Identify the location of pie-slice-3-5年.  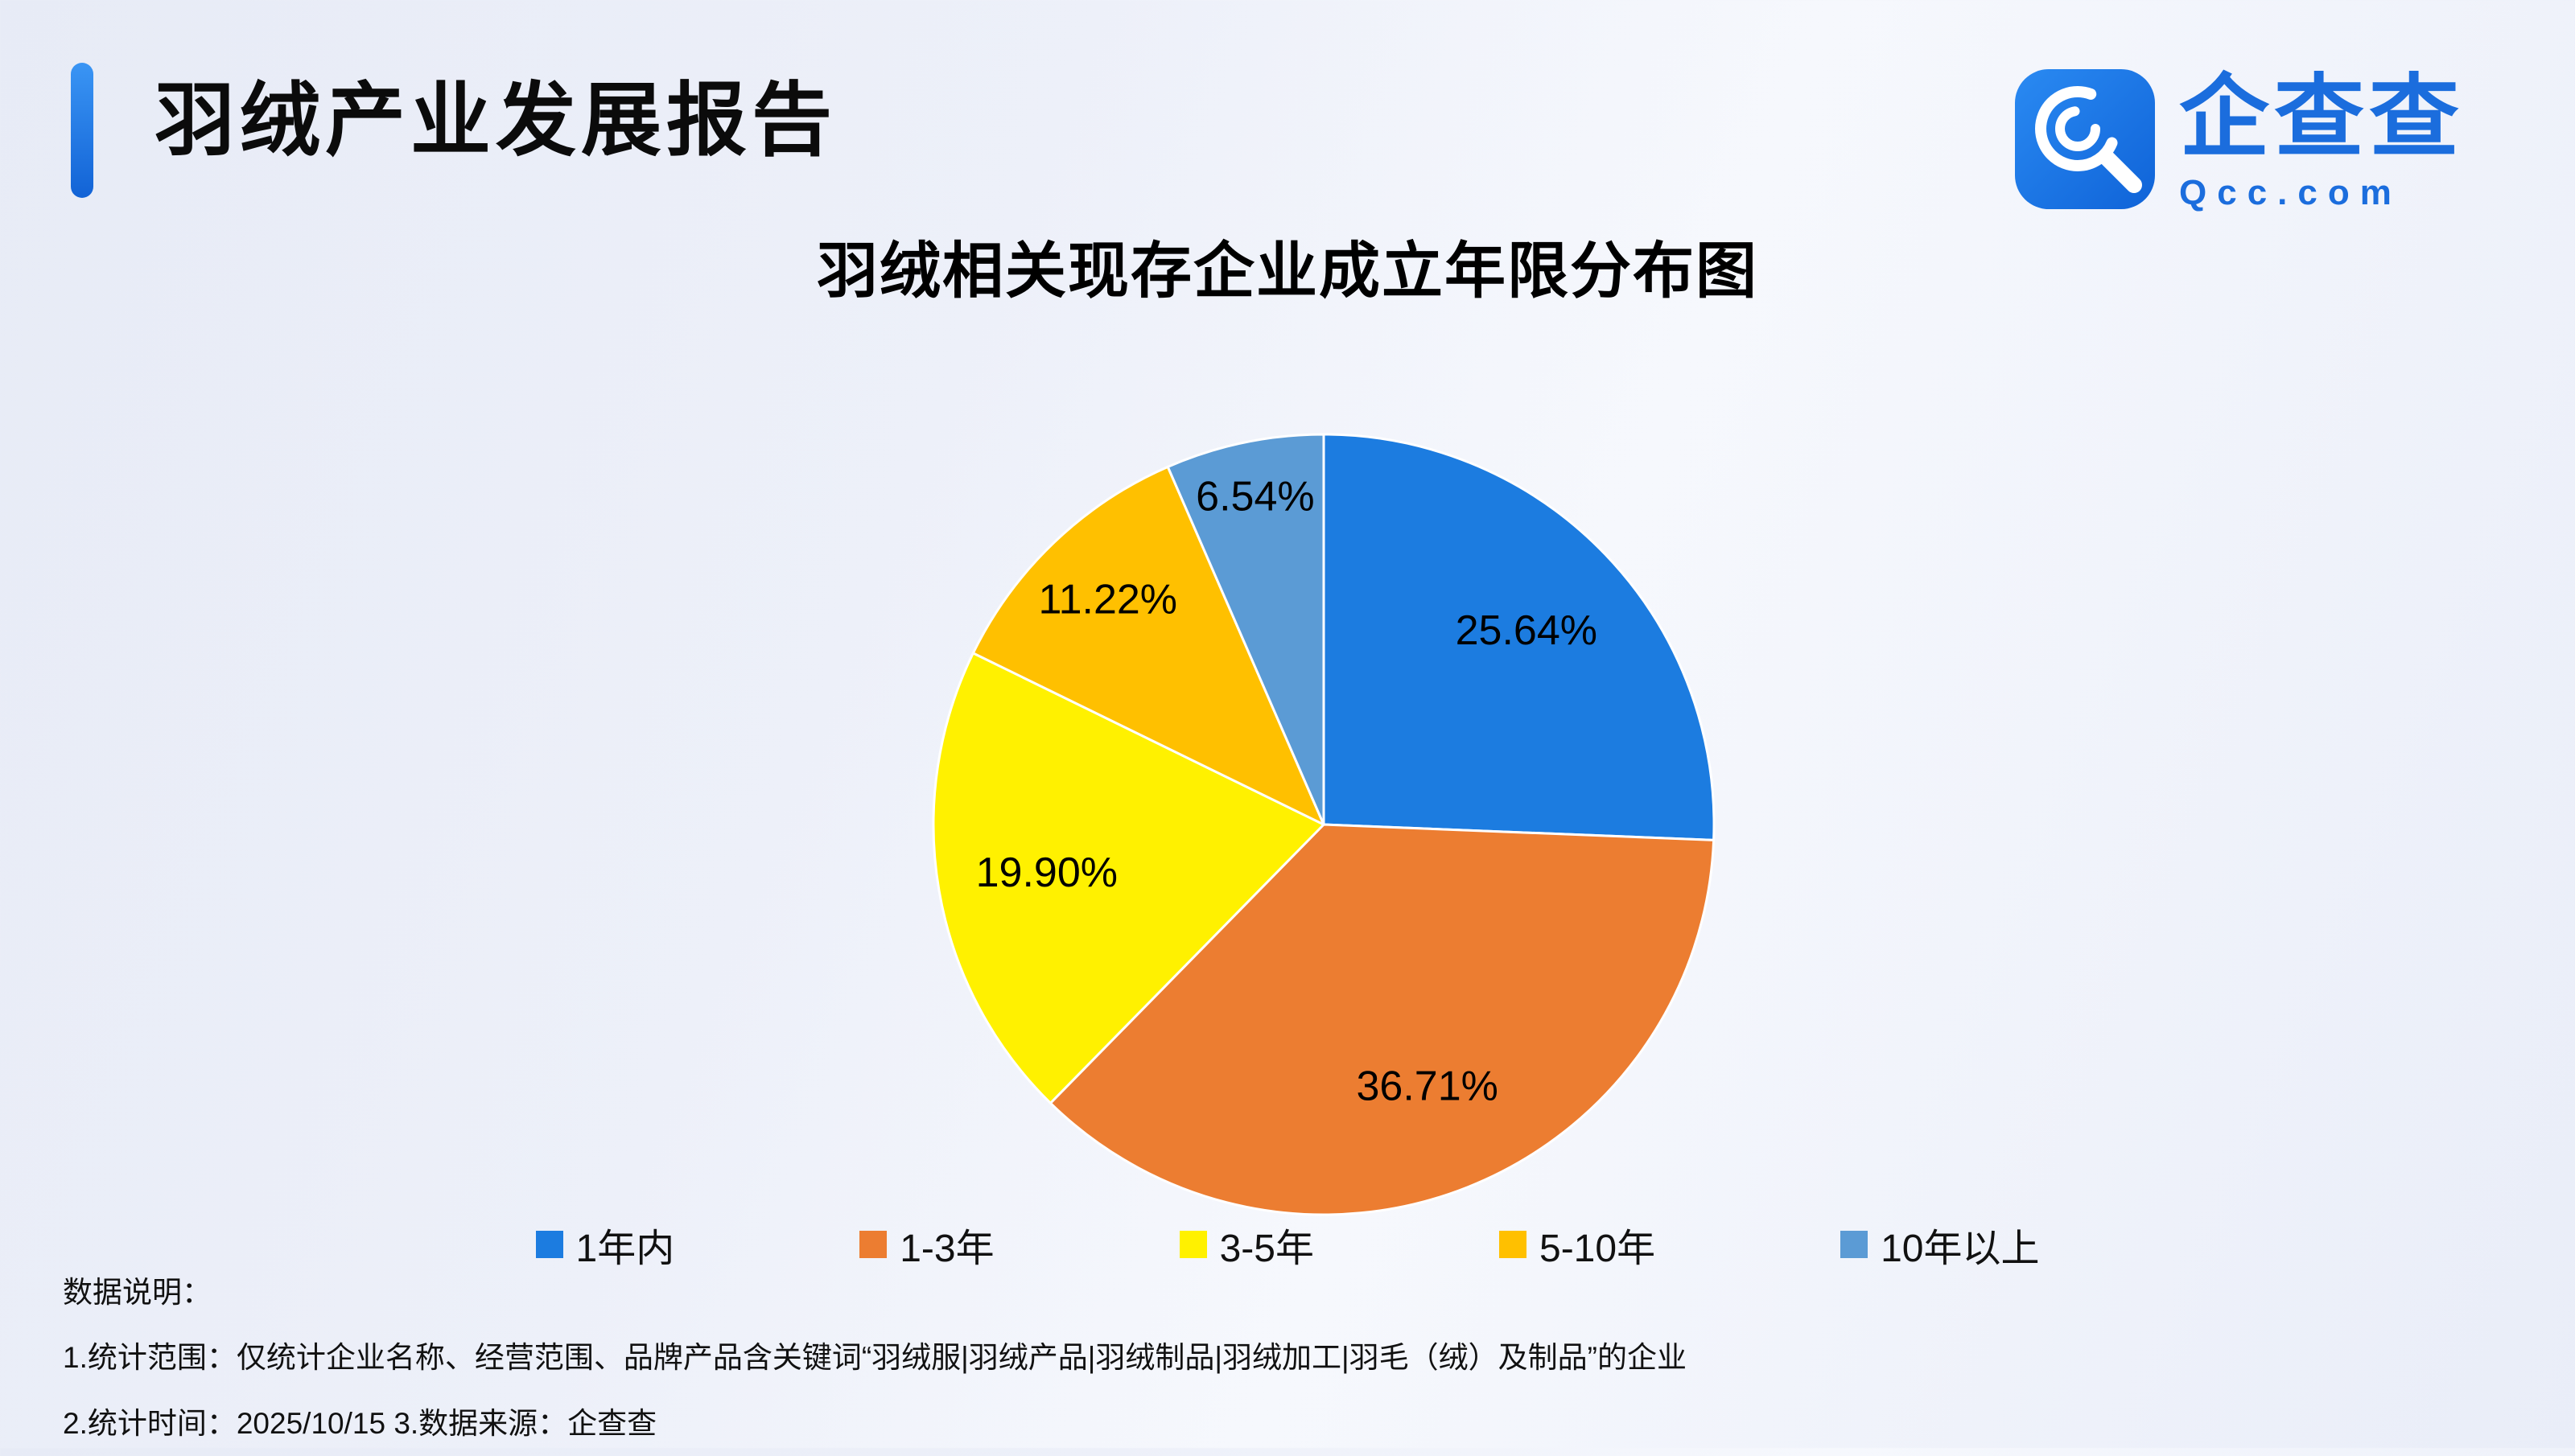
(1128, 878).